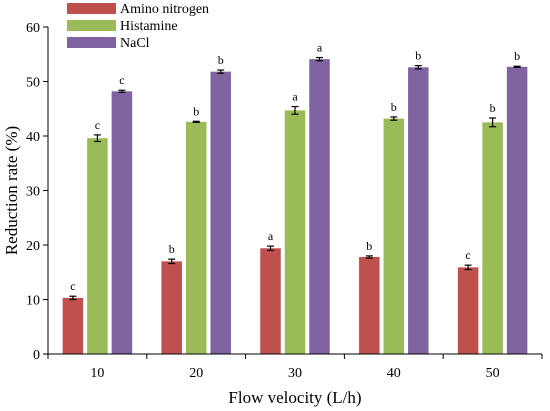 The height and width of the screenshot is (411, 550). What do you see at coordinates (97, 373) in the screenshot?
I see `x-tick-label: 10` at bounding box center [97, 373].